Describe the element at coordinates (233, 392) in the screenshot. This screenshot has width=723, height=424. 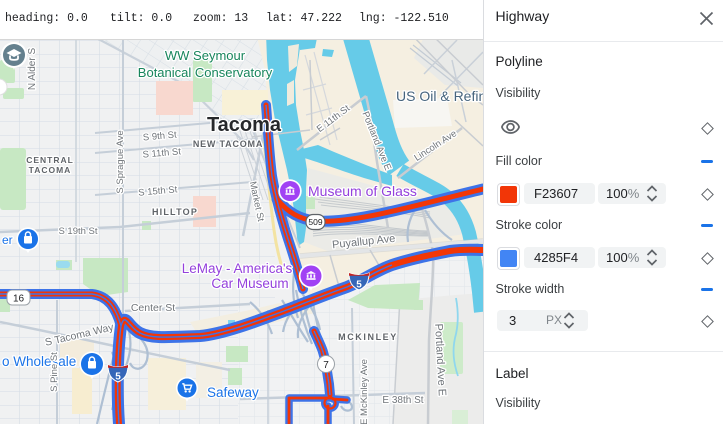
I see `svg-text: Safeway` at that location.